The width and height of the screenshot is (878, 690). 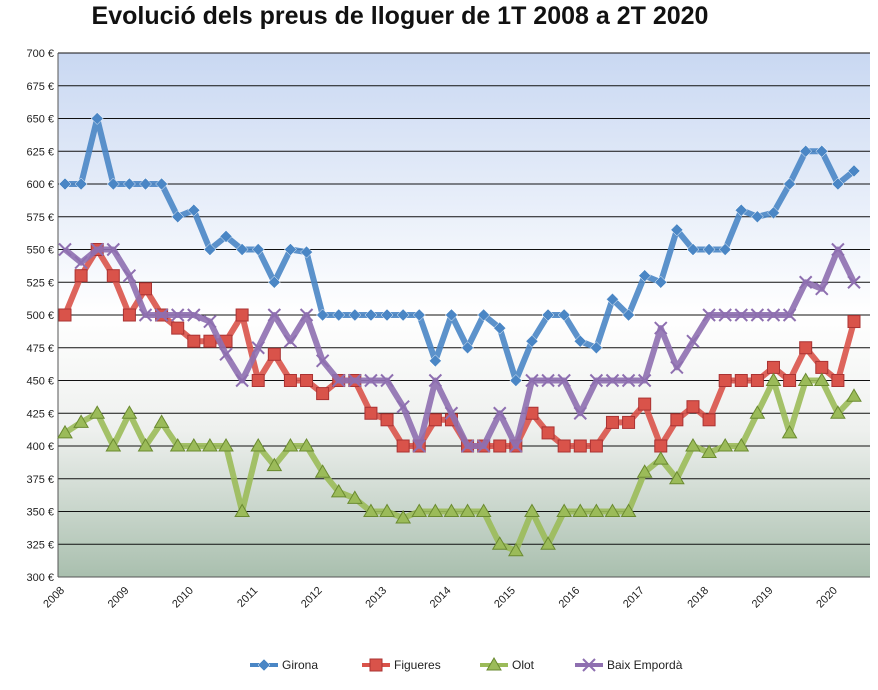 What do you see at coordinates (40, 218) in the screenshot?
I see `y-tick-label: 575 €` at bounding box center [40, 218].